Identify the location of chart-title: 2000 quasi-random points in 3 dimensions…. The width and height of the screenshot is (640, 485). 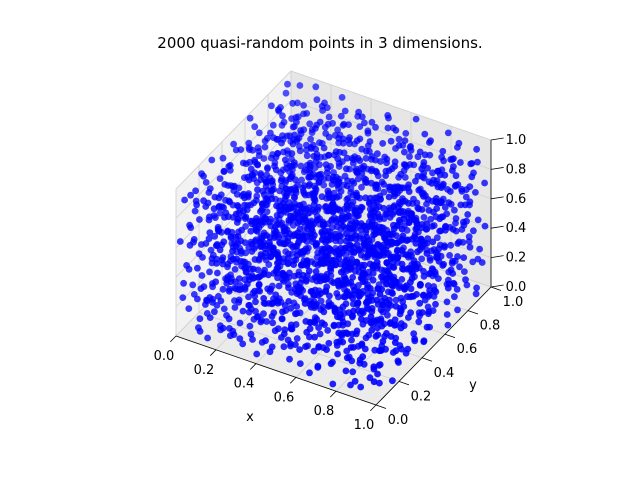
(320, 43).